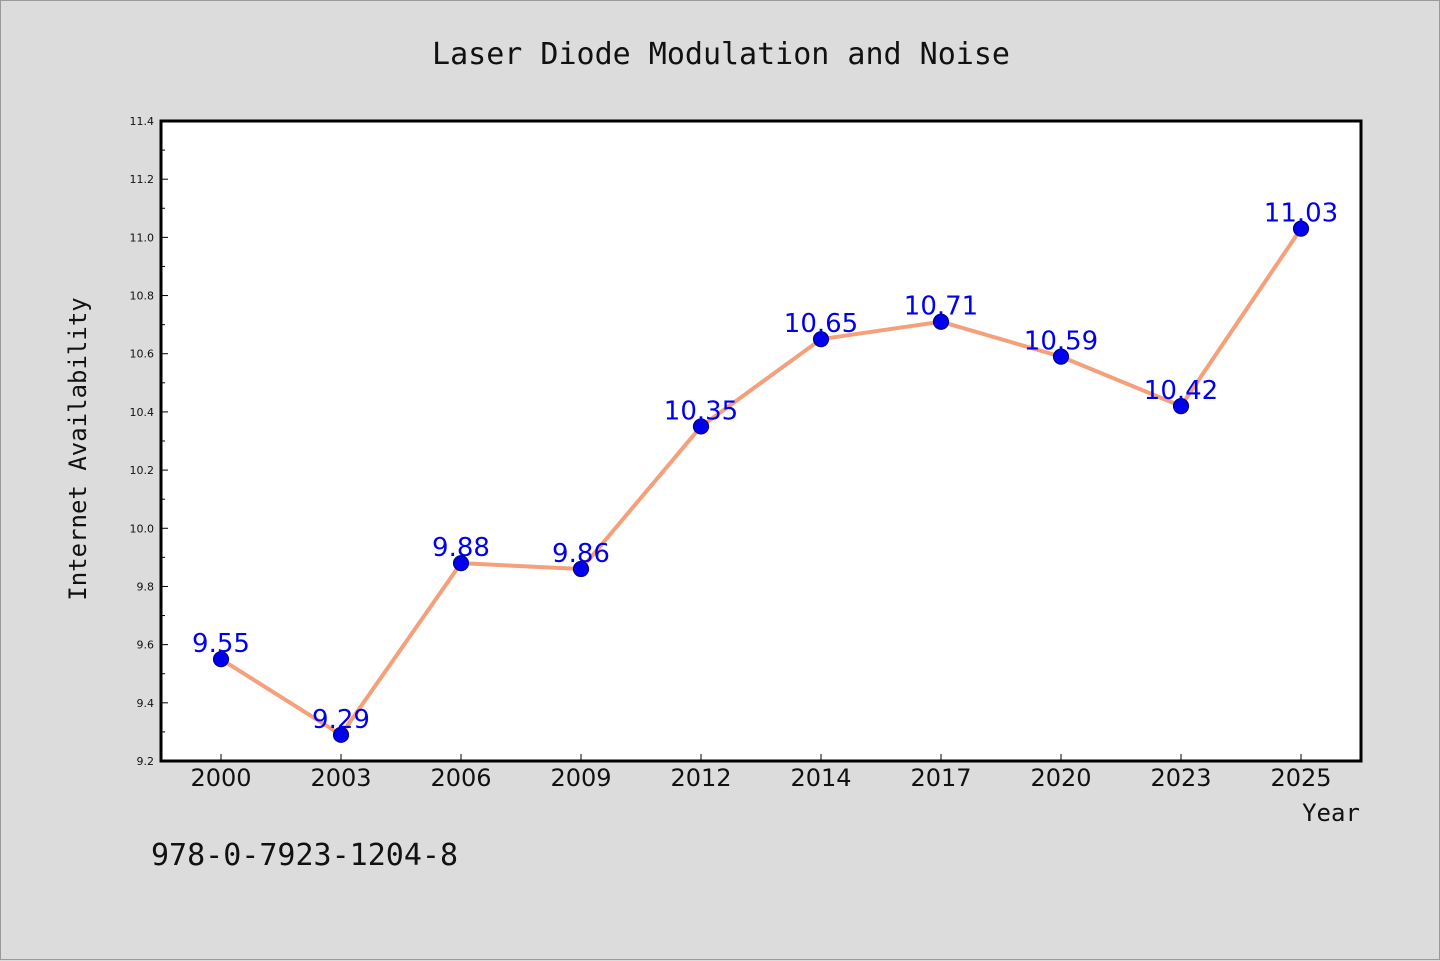 The width and height of the screenshot is (1440, 961). Describe the element at coordinates (460, 778) in the screenshot. I see `x-tick-label: 2006` at that location.